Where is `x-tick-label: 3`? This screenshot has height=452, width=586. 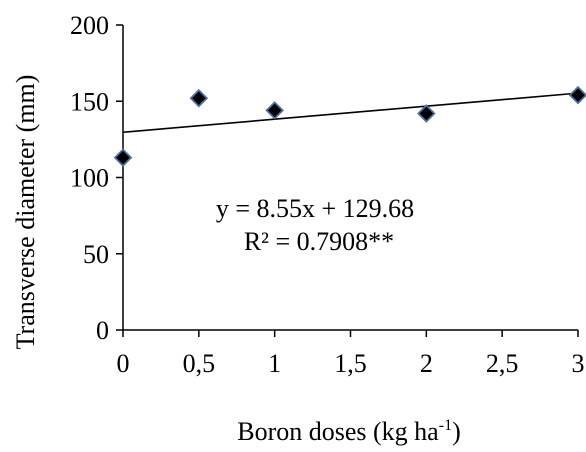 x-tick-label: 3 is located at coordinates (578, 363).